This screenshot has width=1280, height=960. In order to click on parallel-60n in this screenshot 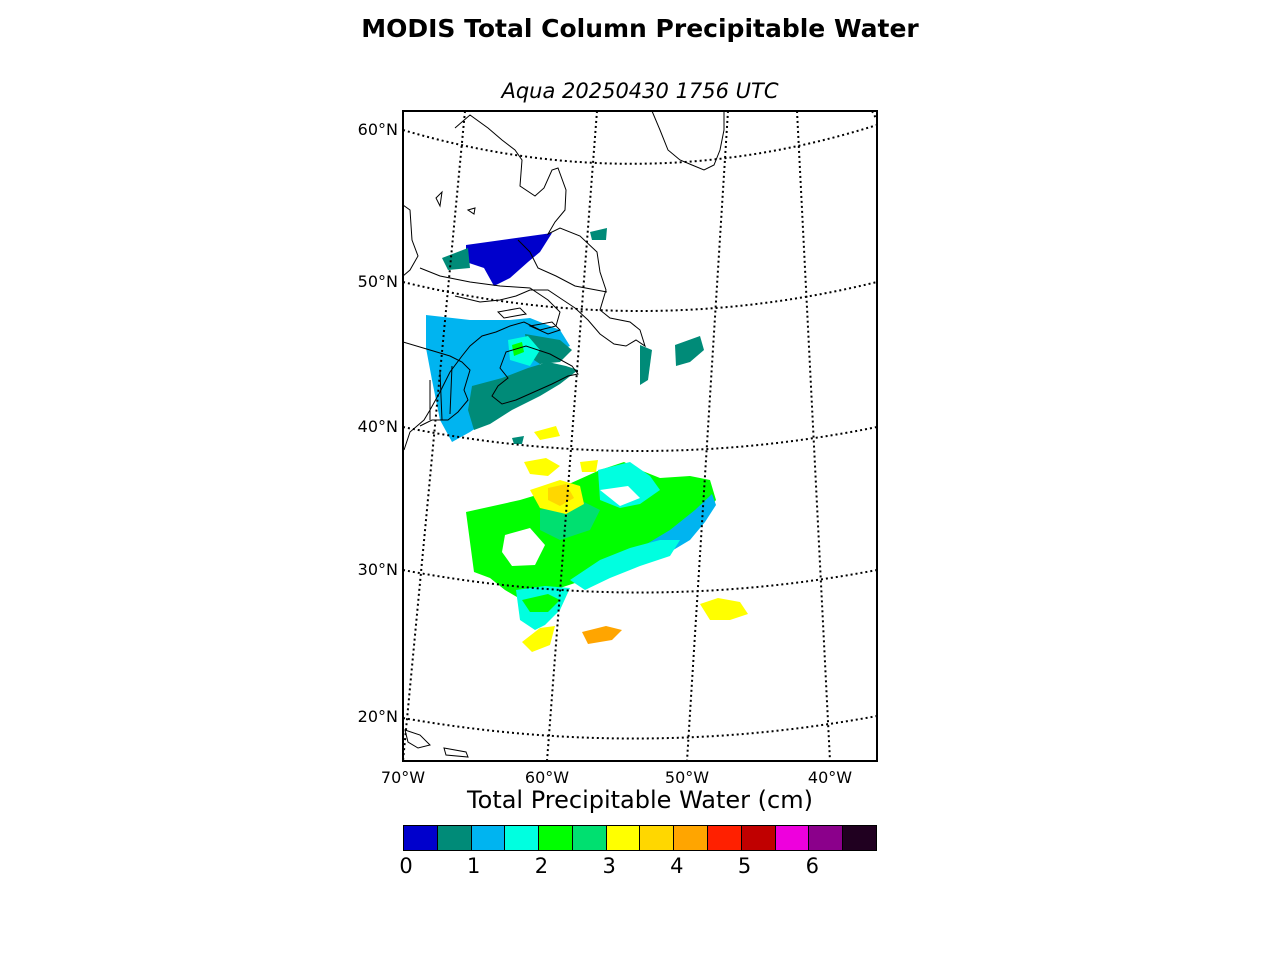, I will do `click(640, 144)`.